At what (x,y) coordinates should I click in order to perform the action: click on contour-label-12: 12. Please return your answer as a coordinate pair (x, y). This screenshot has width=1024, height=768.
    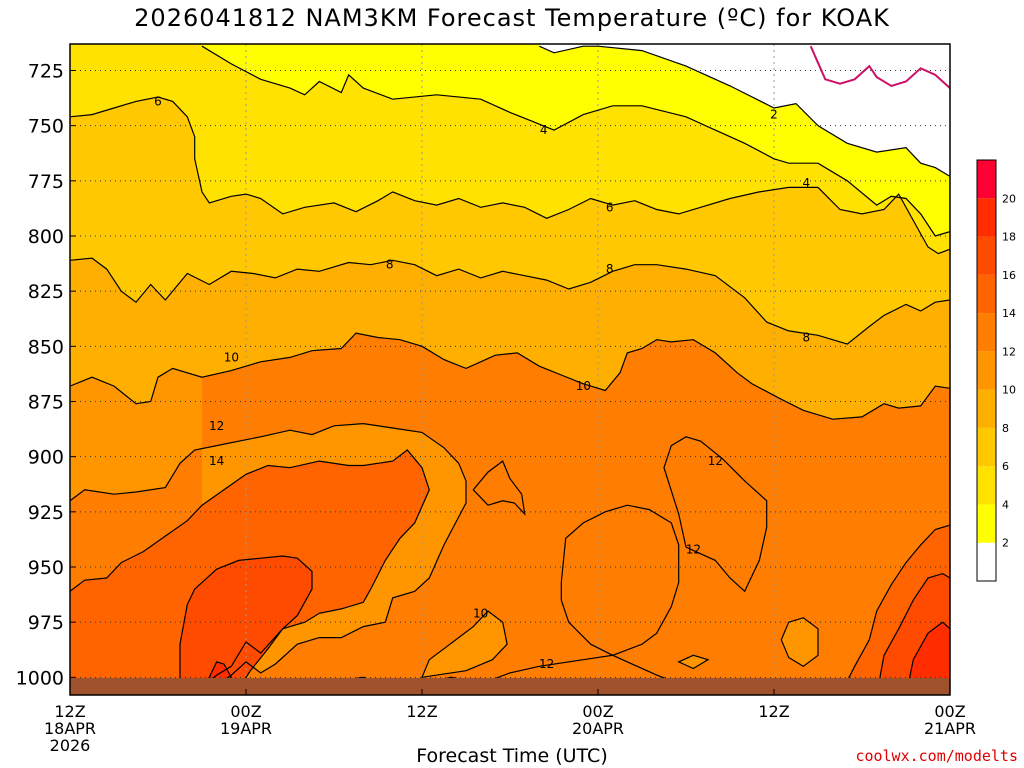
    Looking at the image, I should click on (715, 461).